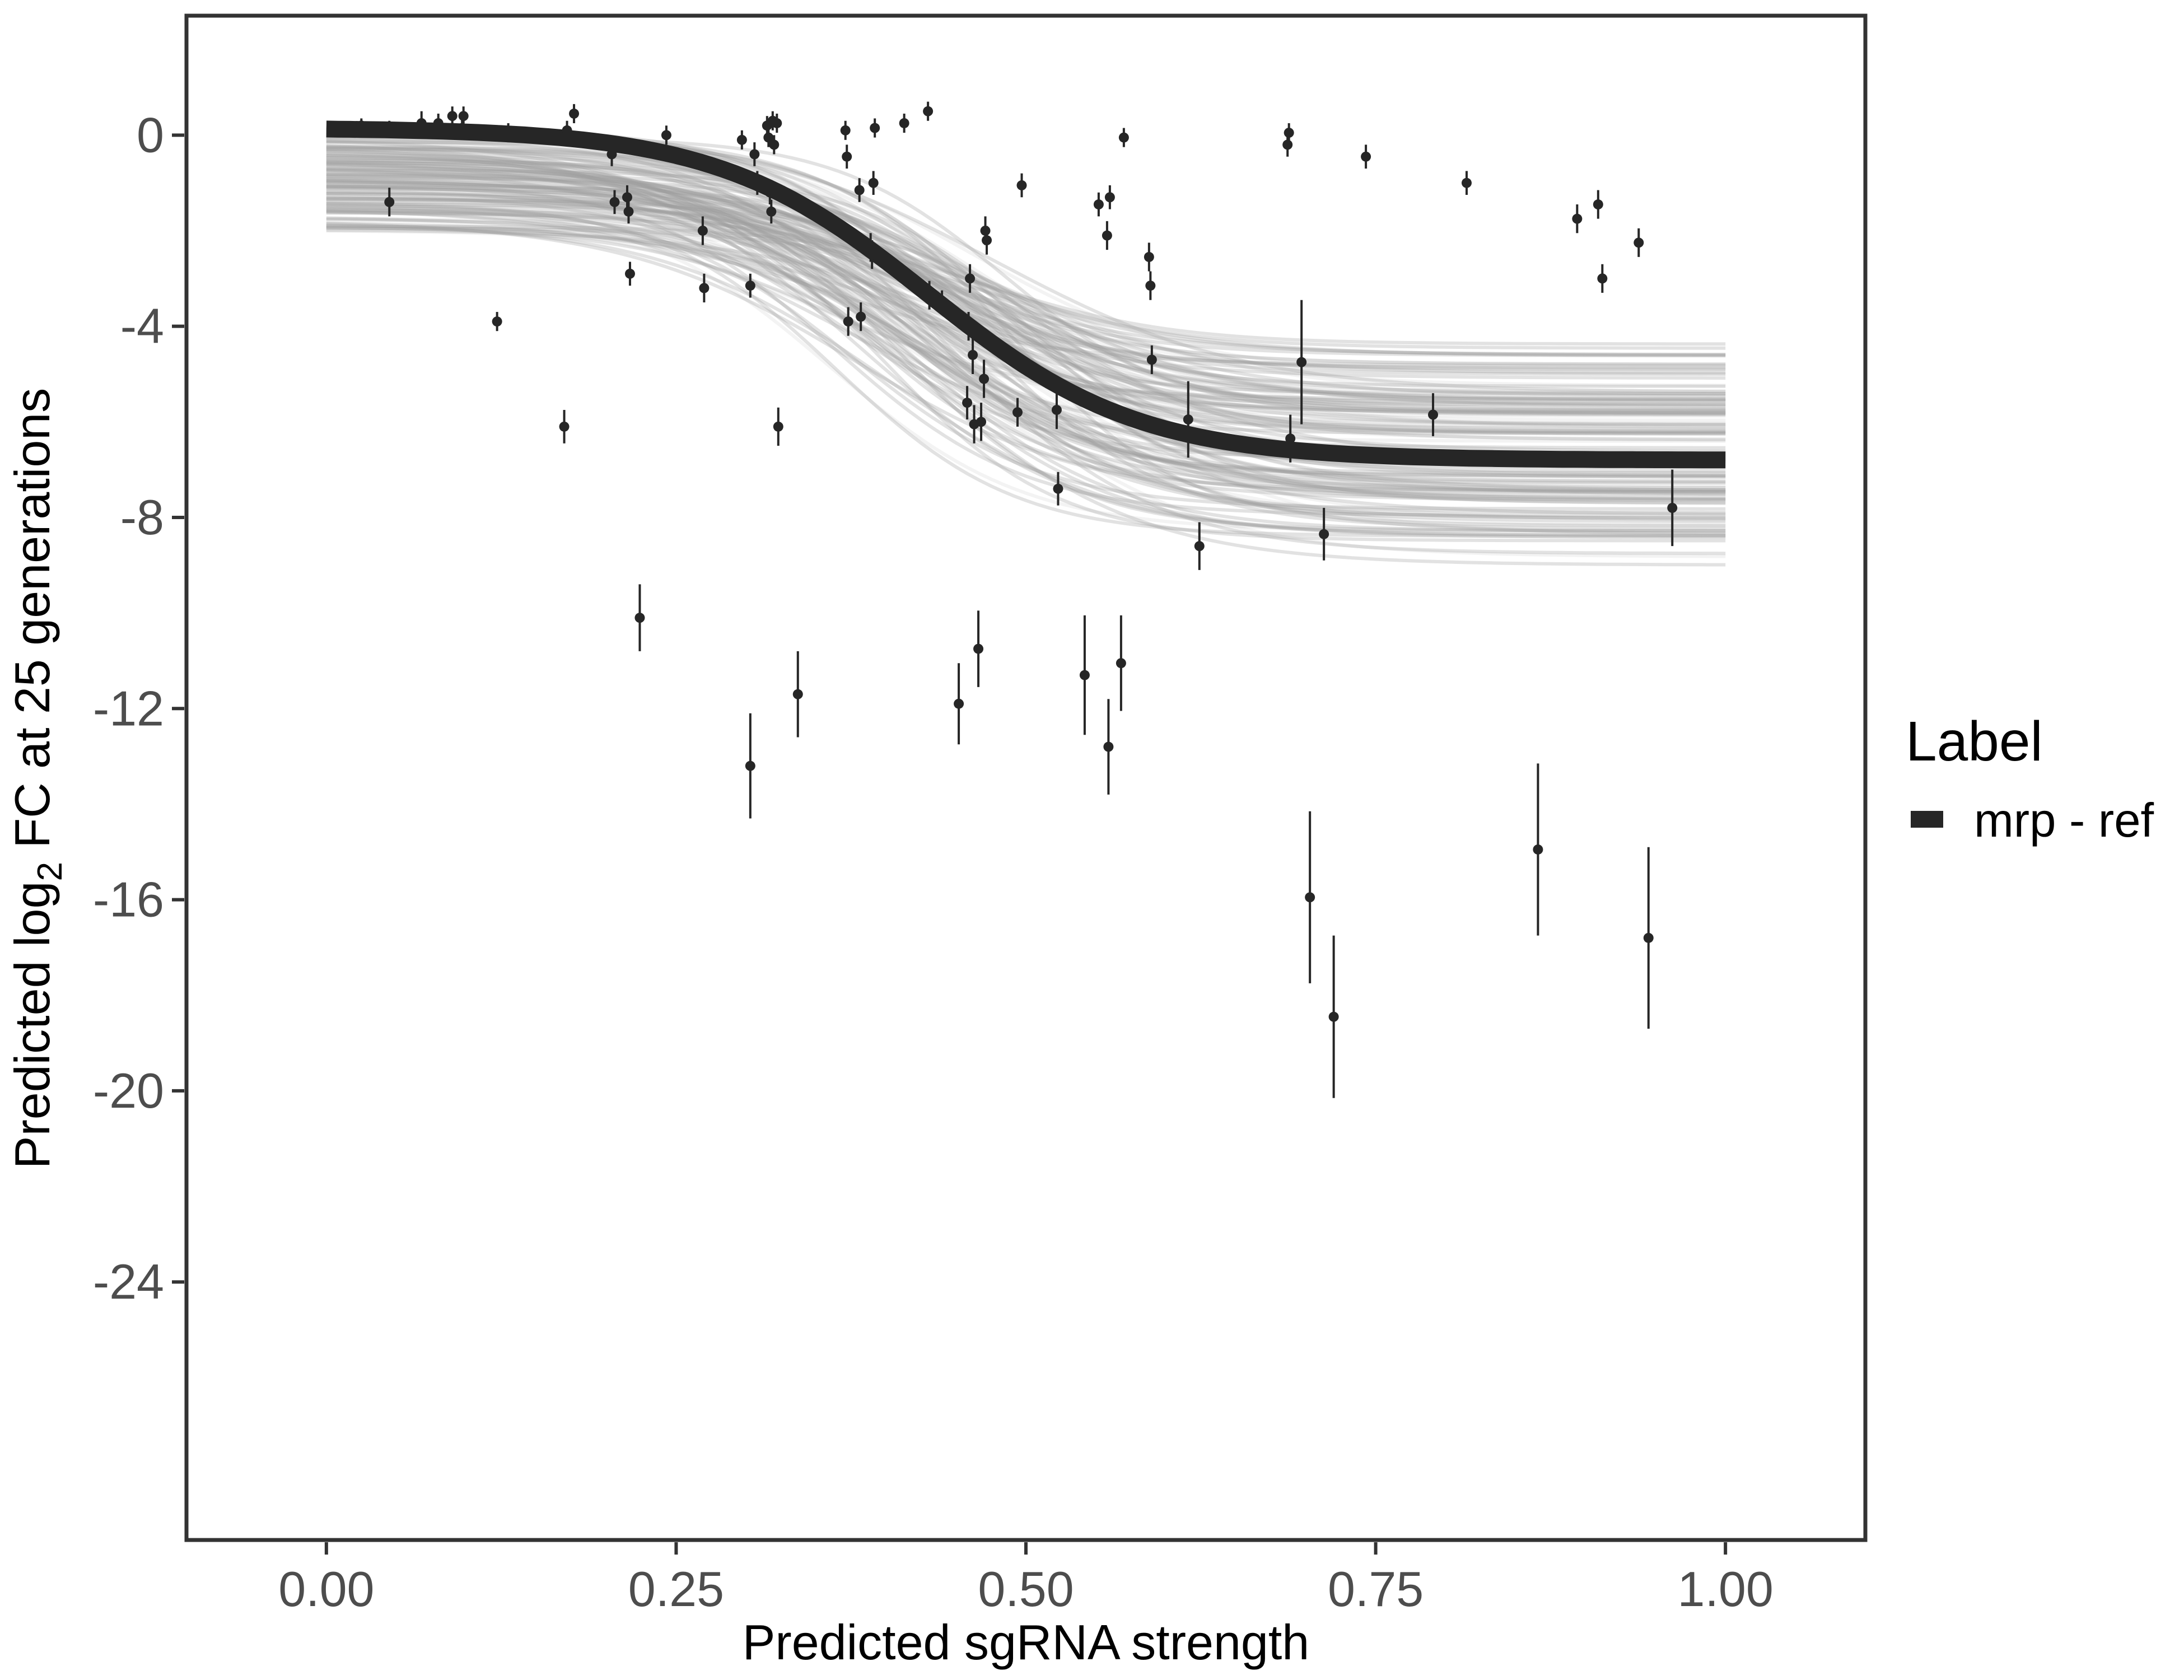 The image size is (2184, 1680). Describe the element at coordinates (32, 625) in the screenshot. I see `y-axis-label-rest: FC at 25 generations` at that location.